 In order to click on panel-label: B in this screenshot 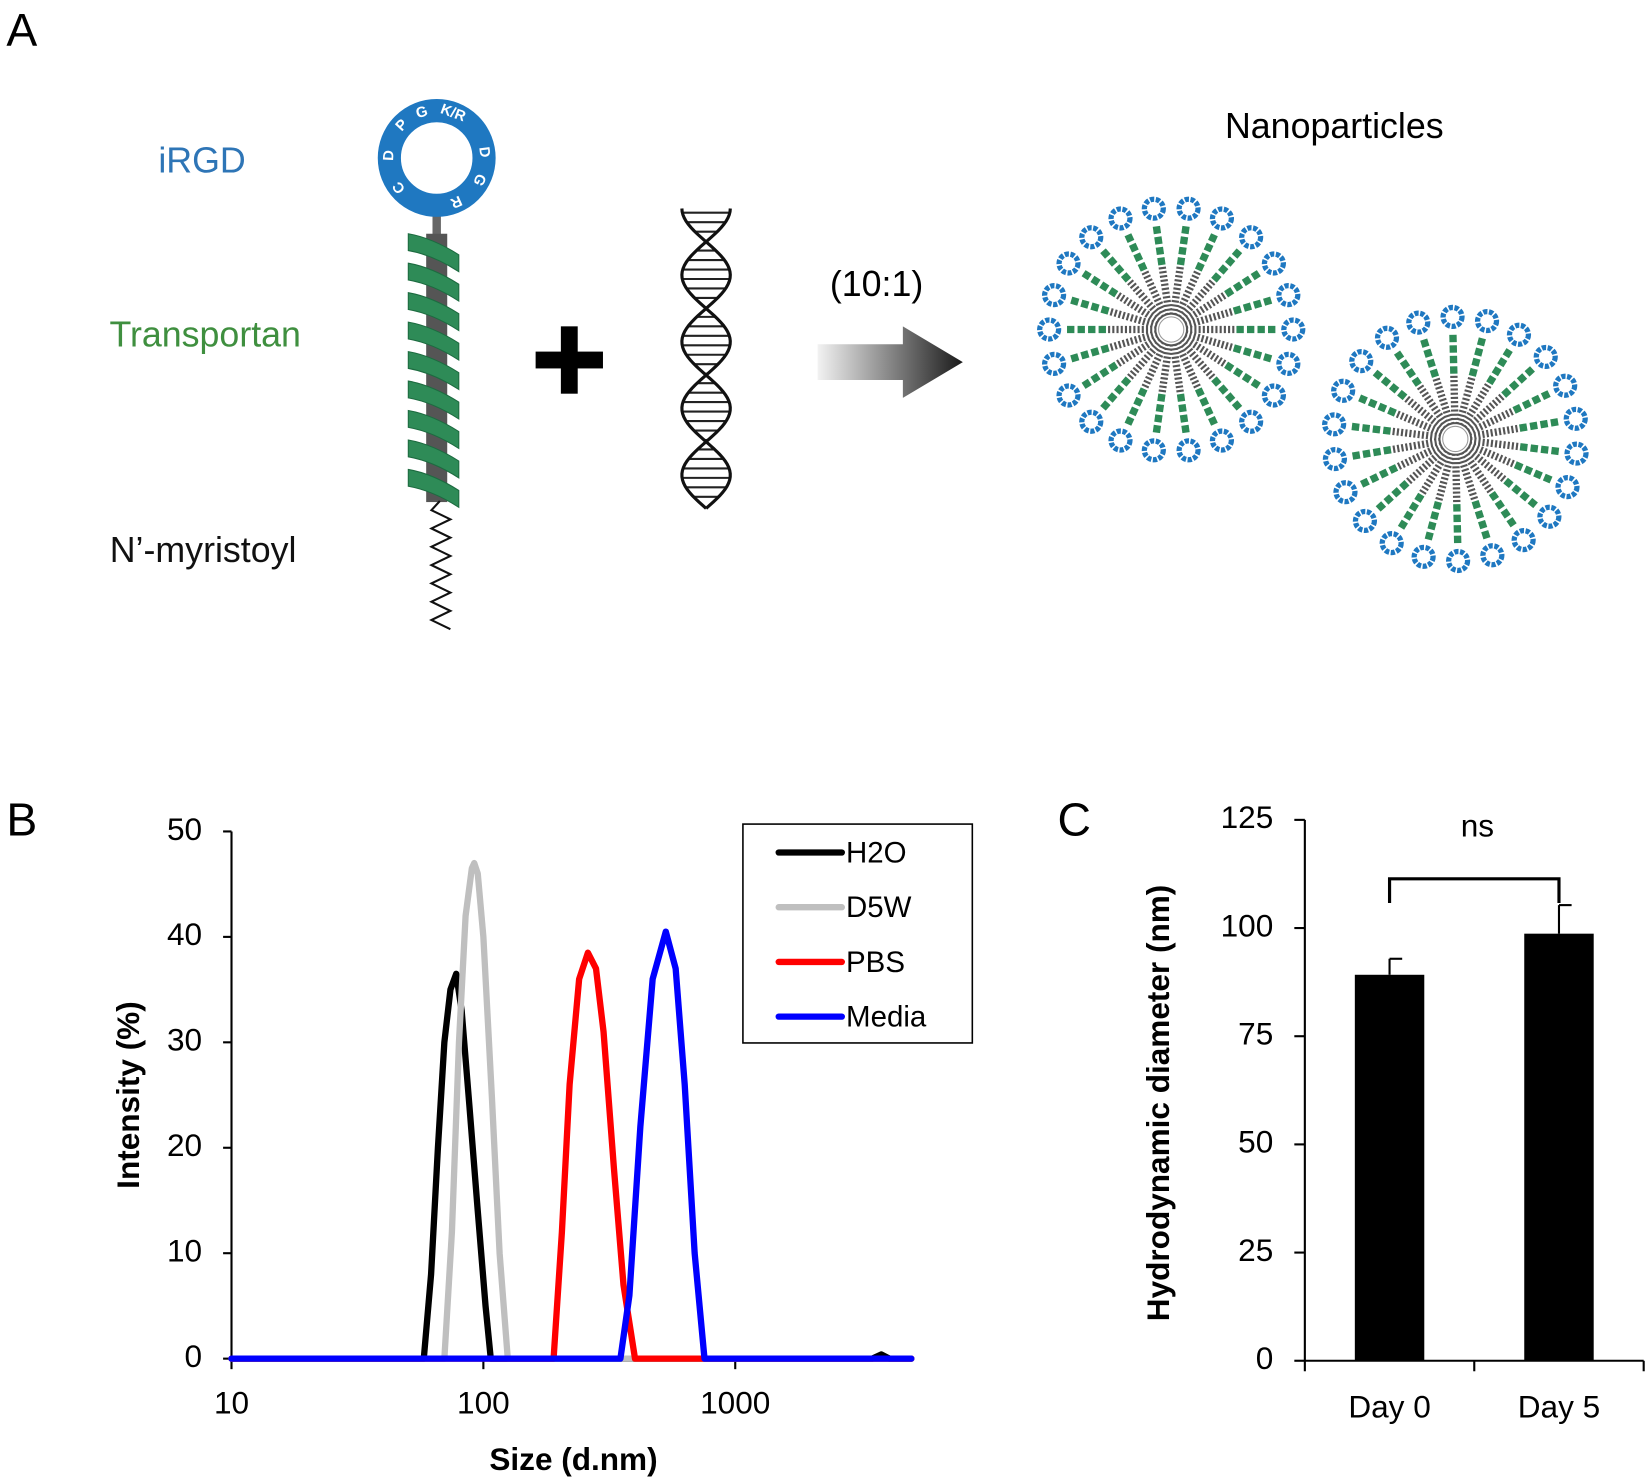, I will do `click(21, 819)`.